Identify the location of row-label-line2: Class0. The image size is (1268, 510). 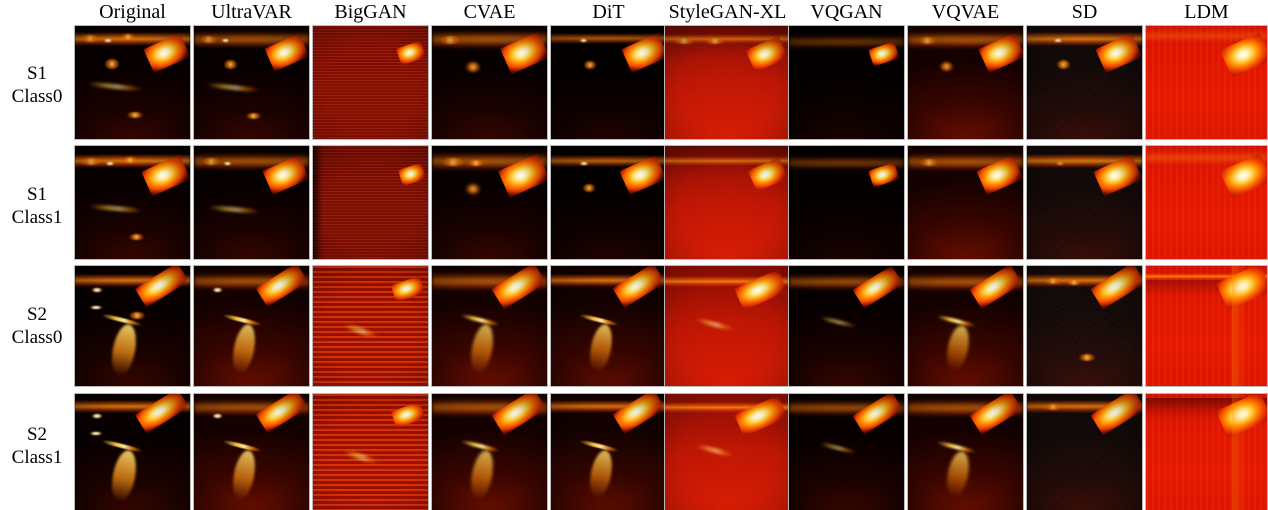
(37, 96).